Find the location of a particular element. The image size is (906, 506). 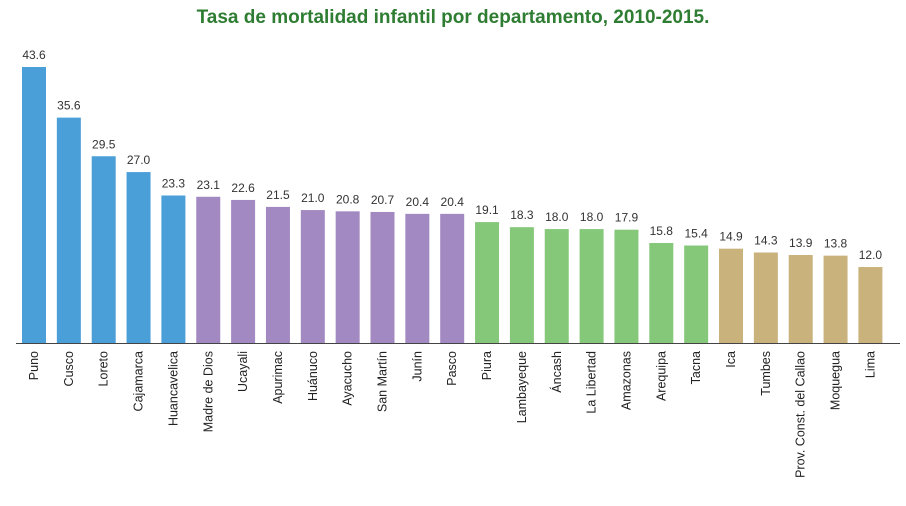

value-label-17: 17.9 is located at coordinates (627, 218).